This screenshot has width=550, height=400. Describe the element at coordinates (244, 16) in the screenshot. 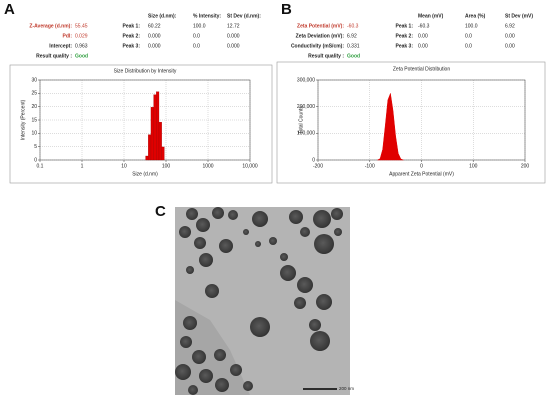

I see `table-header: St Dev (d.nm):` at that location.